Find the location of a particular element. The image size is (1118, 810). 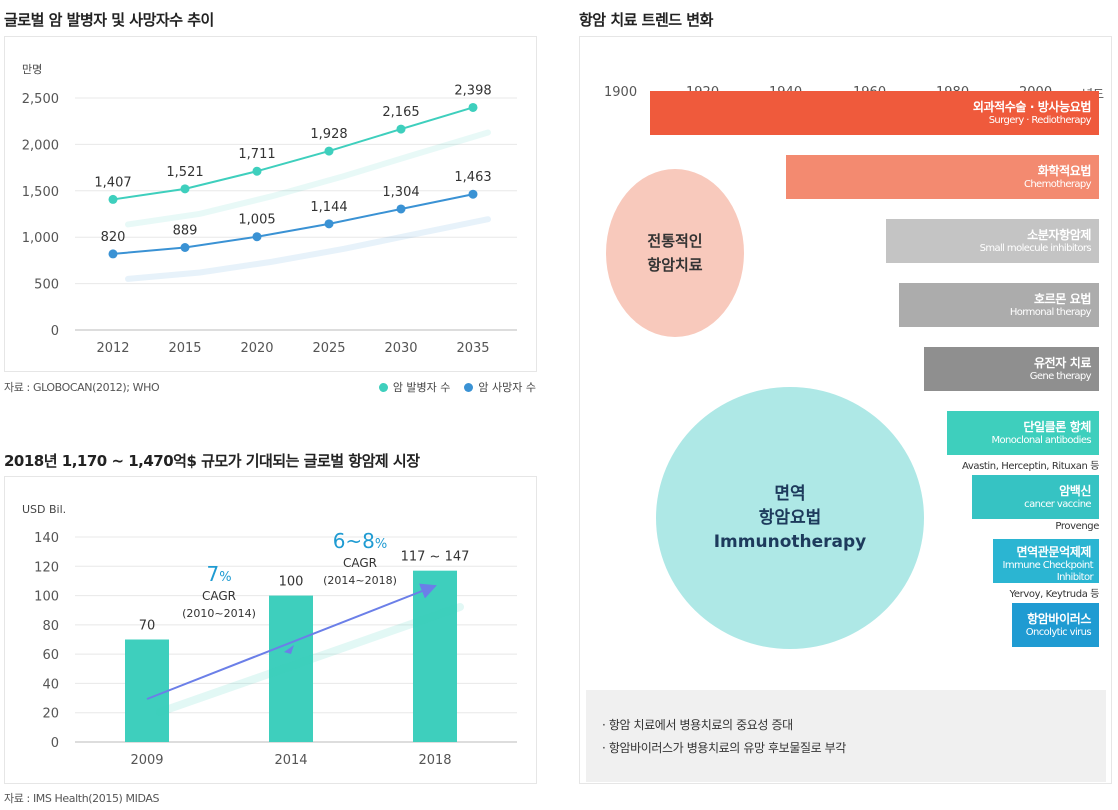

line-y-tick-label: 500 is located at coordinates (46, 285).